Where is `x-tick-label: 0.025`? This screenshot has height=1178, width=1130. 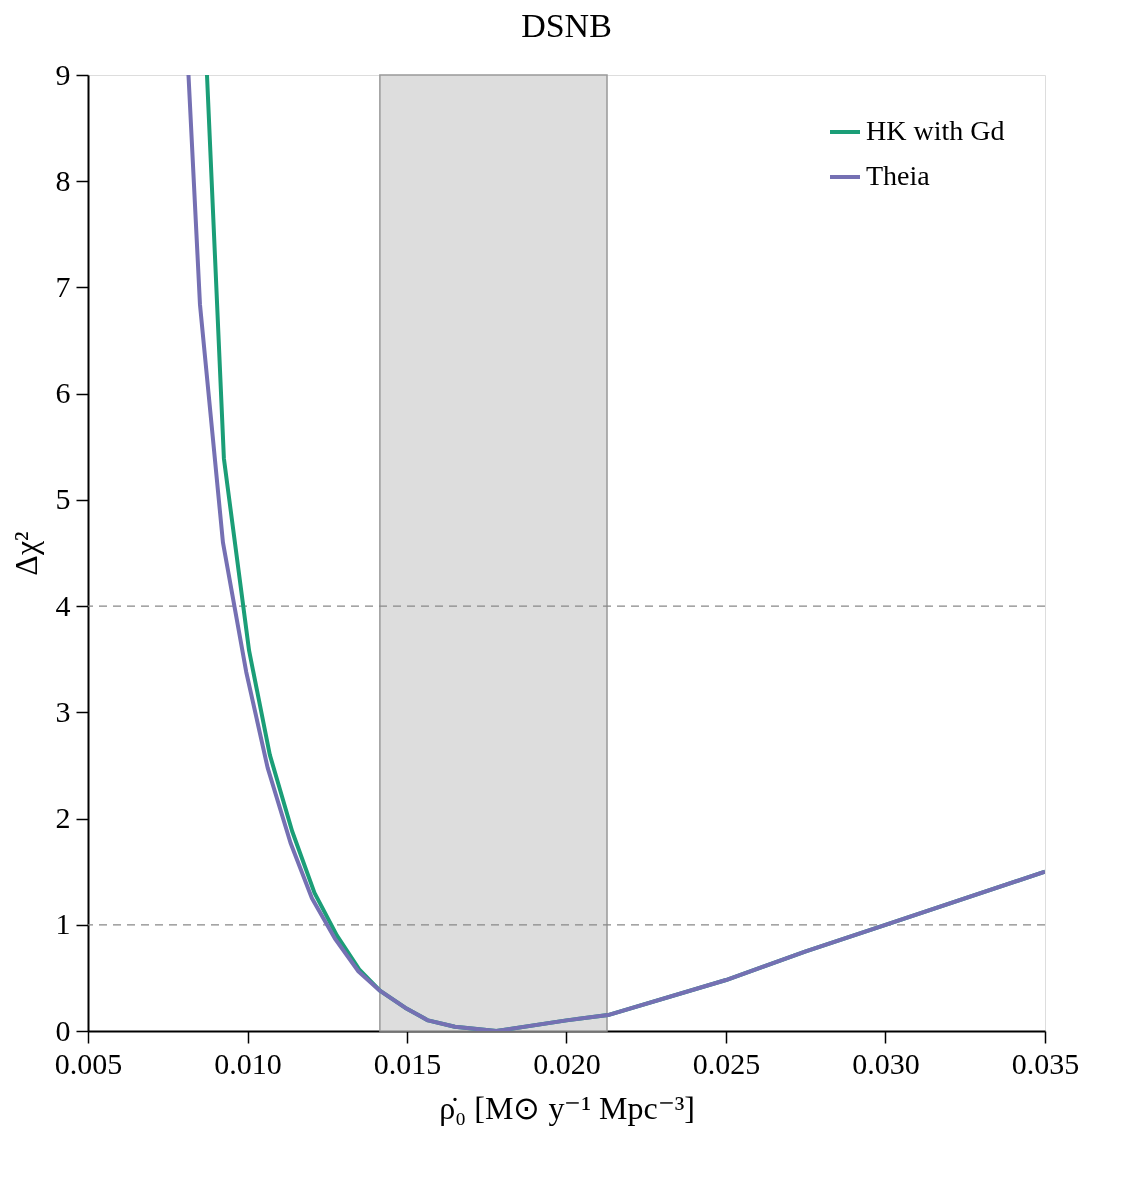 x-tick-label: 0.025 is located at coordinates (726, 1063).